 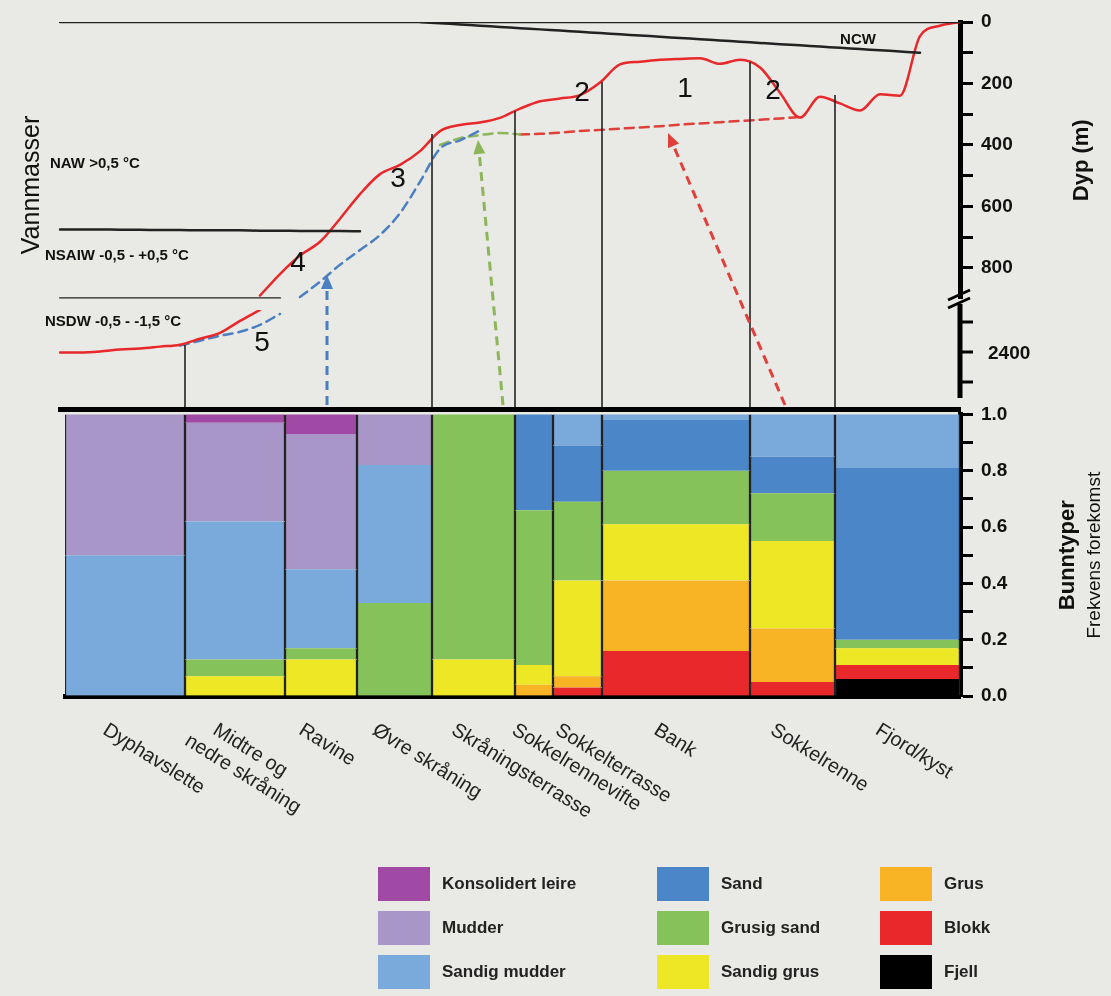 What do you see at coordinates (771, 928) in the screenshot?
I see `legend-label: Grusig sand` at bounding box center [771, 928].